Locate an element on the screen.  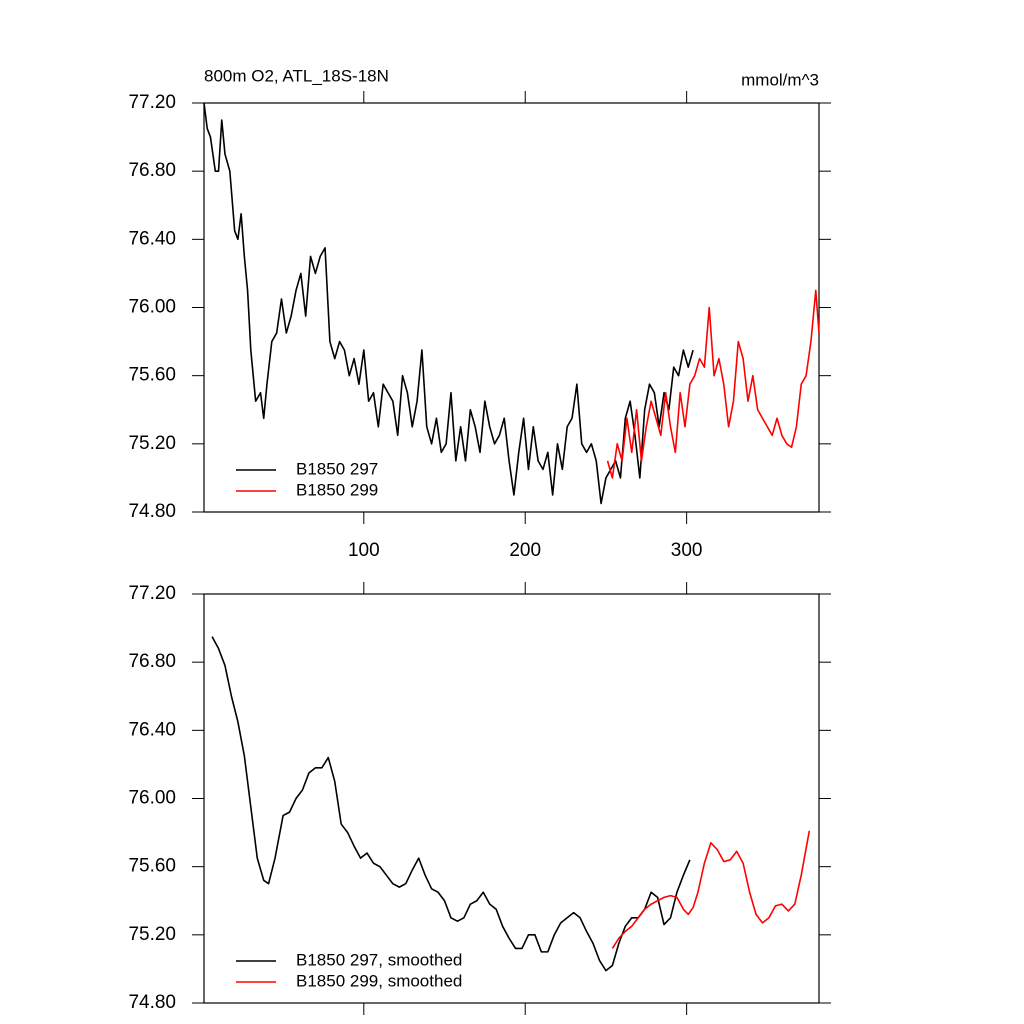
x-tick-label: 300 is located at coordinates (687, 550).